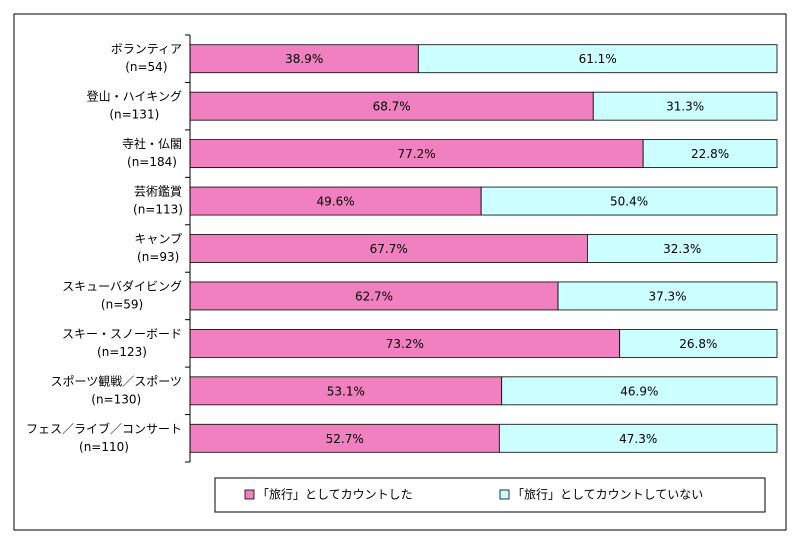  Describe the element at coordinates (122, 285) in the screenshot. I see `category-label: スキューバダイビング` at that location.